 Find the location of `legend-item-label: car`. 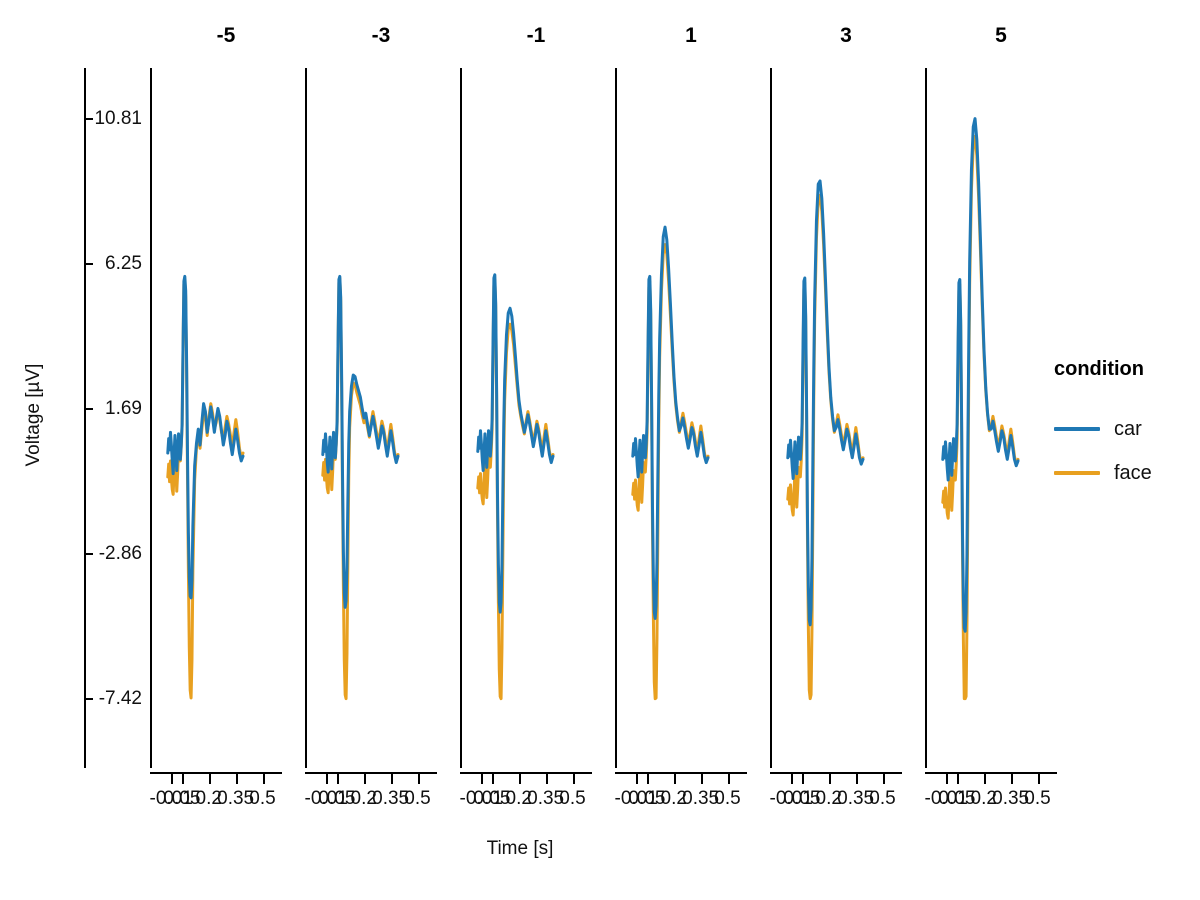

legend-item-label: car is located at coordinates (1128, 428).